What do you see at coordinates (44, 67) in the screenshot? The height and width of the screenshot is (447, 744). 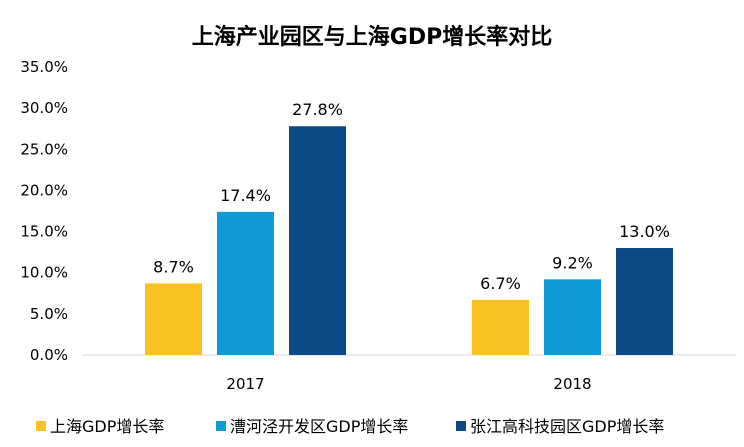 I see `y-tick-label: 35.0%` at bounding box center [44, 67].